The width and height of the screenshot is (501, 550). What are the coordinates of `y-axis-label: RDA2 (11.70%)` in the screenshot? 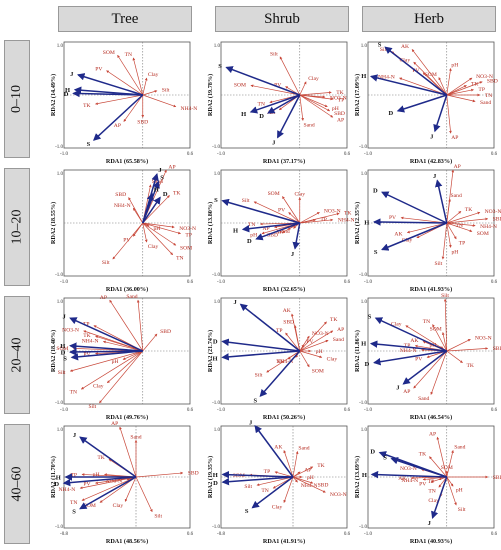 It's located at (53, 477).